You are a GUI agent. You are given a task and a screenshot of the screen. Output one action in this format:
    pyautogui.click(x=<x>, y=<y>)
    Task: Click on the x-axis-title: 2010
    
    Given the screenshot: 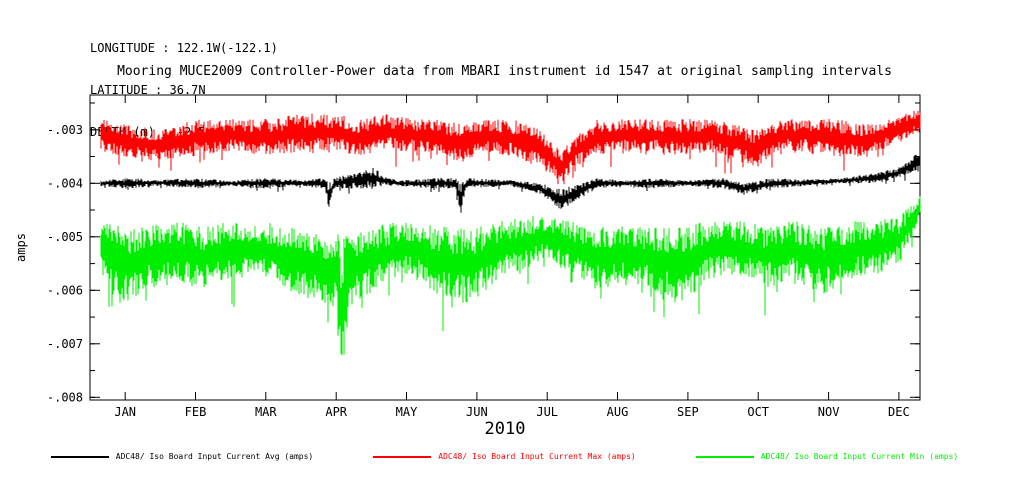 What is the action you would take?
    pyautogui.click(x=505, y=429)
    